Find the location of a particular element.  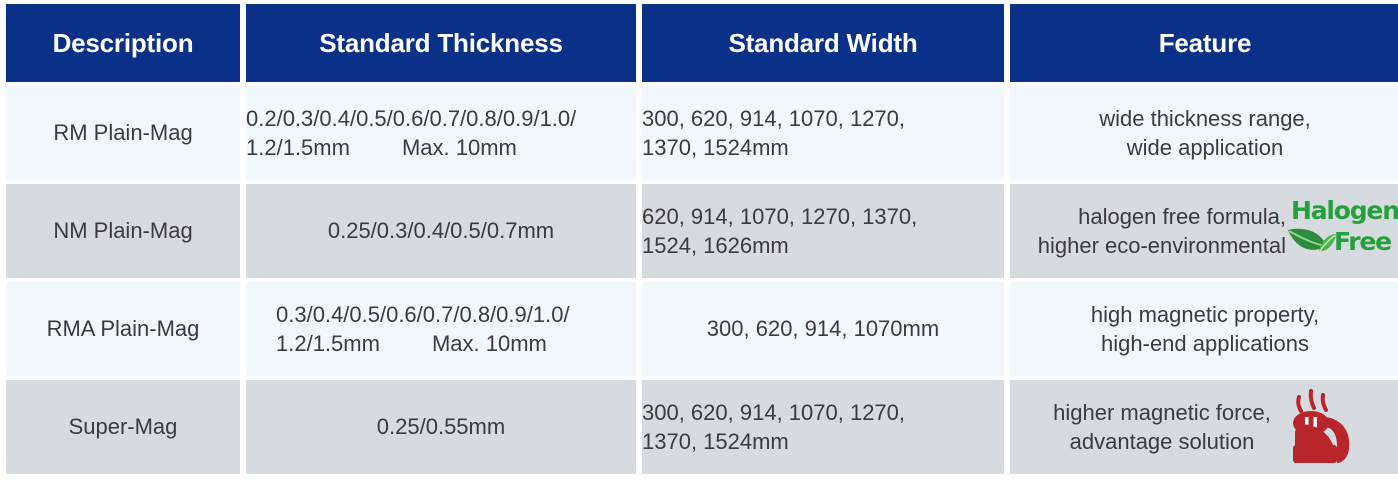

cell-standard-thickness: 0.25/0.55mm is located at coordinates (441, 427).